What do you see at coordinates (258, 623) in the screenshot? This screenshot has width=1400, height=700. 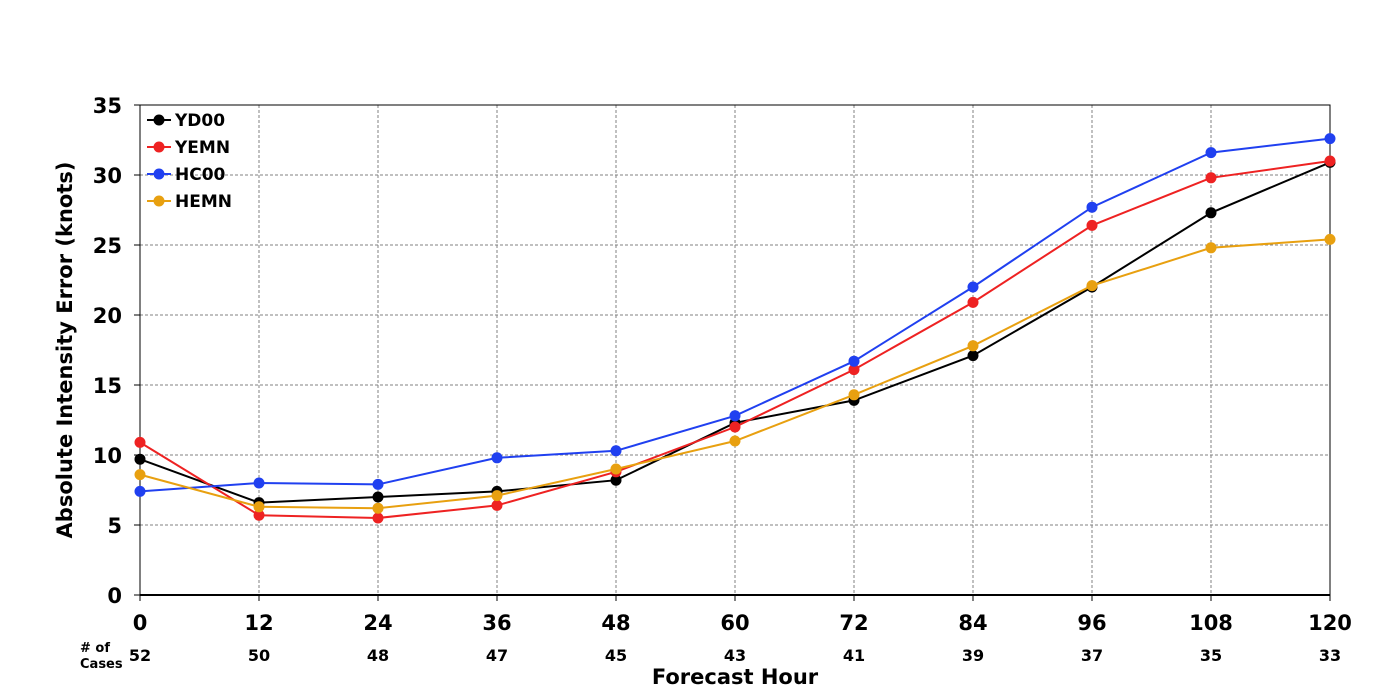 I see `x-tick-label: 12` at bounding box center [258, 623].